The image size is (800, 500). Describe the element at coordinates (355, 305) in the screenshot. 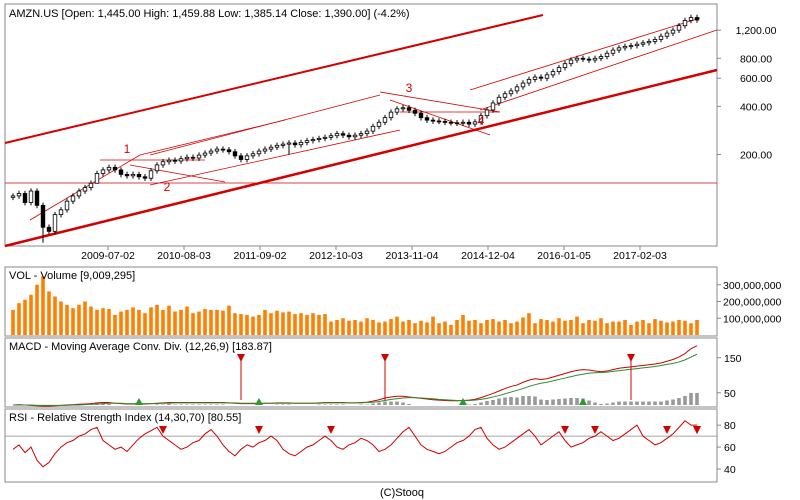

I see `volume-bars` at that location.